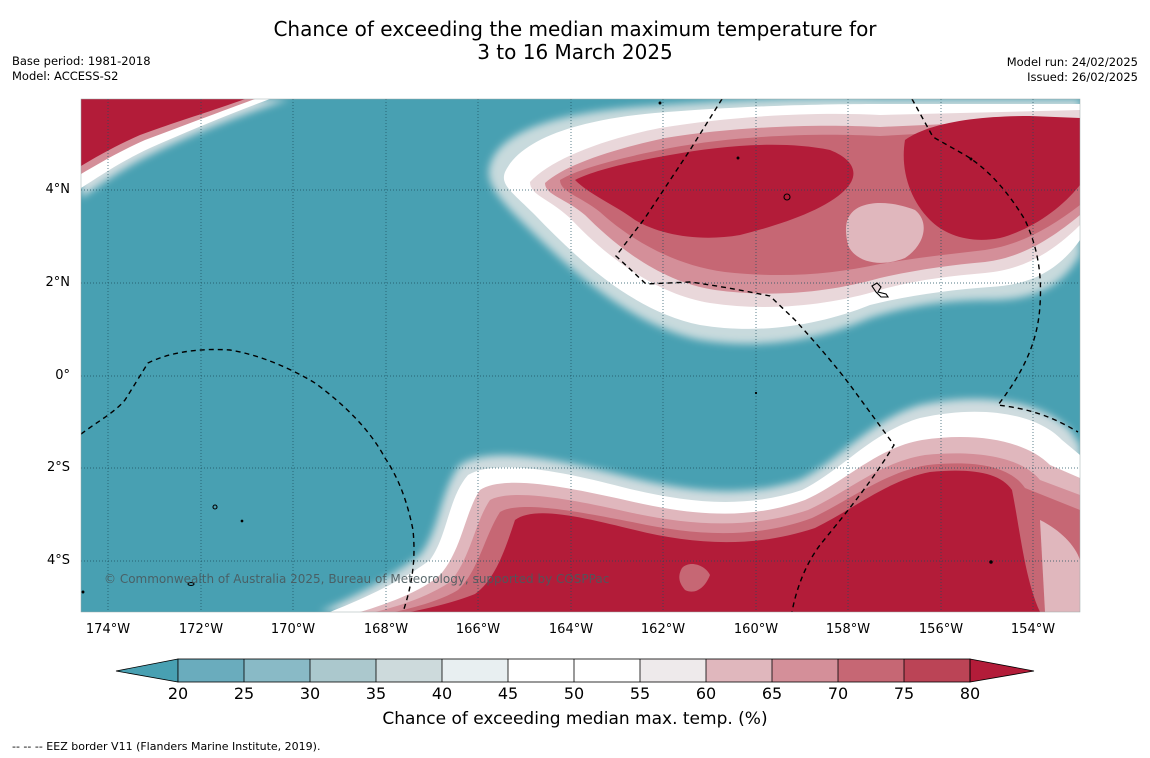 Image resolution: width=1150 pixels, height=758 pixels. Describe the element at coordinates (58, 560) in the screenshot. I see `lat-label-4s: 4°S` at that location.